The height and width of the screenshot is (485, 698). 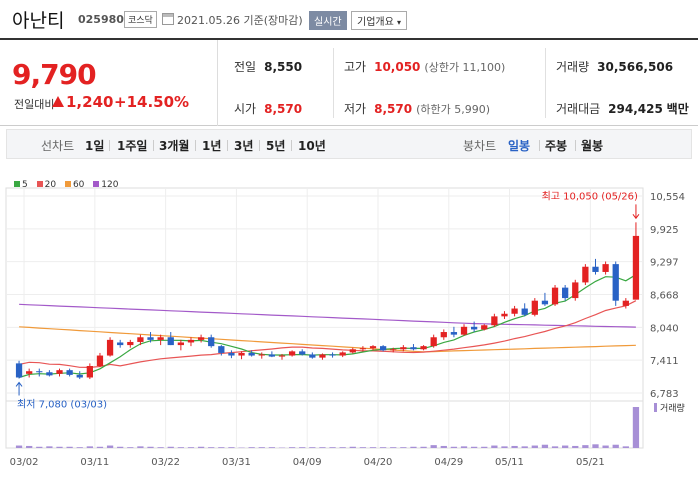 I want to click on realtime-button: 실시간, so click(x=328, y=20).